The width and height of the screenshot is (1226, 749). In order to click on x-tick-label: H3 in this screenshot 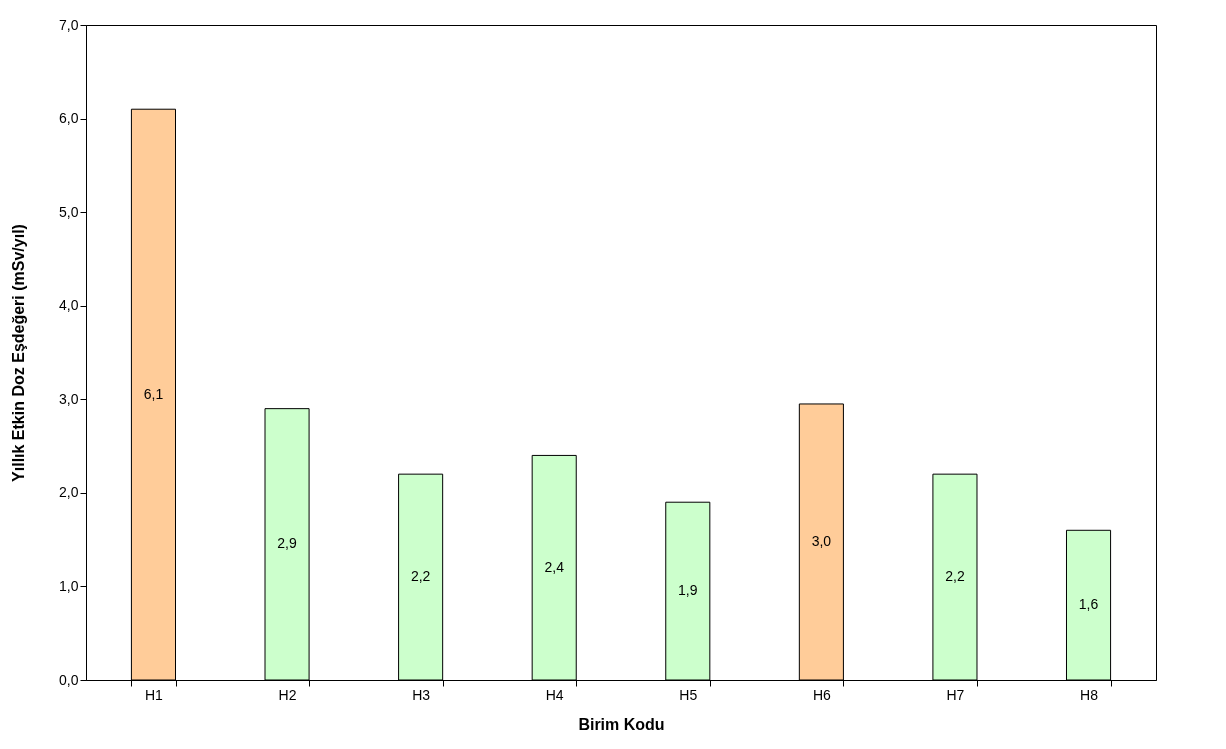, I will do `click(421, 694)`.